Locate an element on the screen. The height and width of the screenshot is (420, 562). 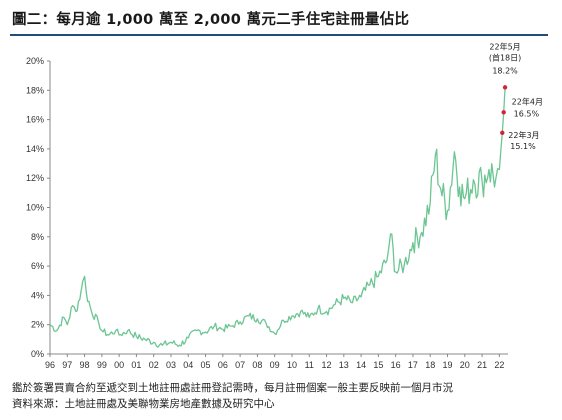
x-tick-label: 97 is located at coordinates (67, 365).